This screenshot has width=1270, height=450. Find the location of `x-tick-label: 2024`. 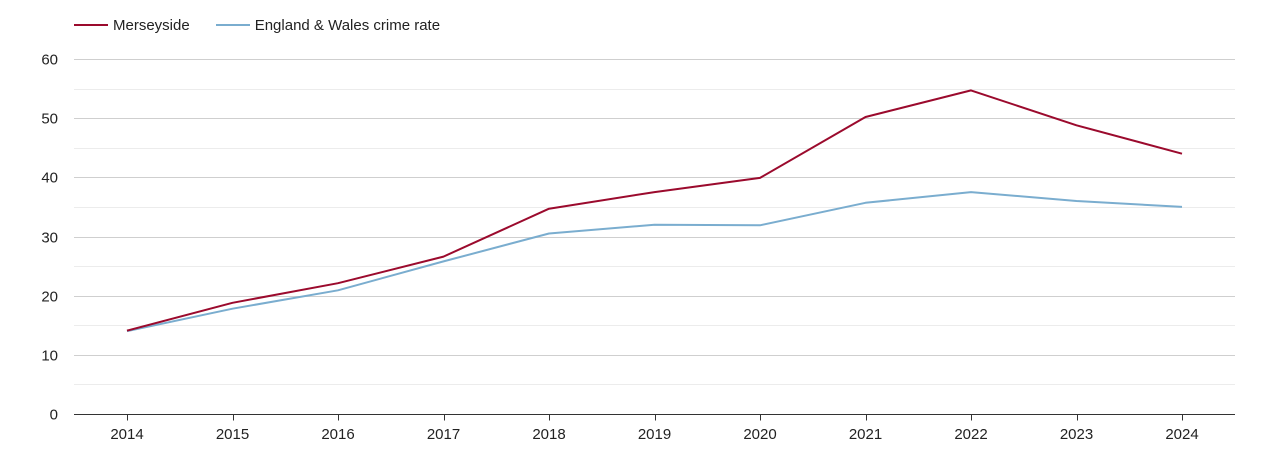

x-tick-label: 2024 is located at coordinates (1181, 434).